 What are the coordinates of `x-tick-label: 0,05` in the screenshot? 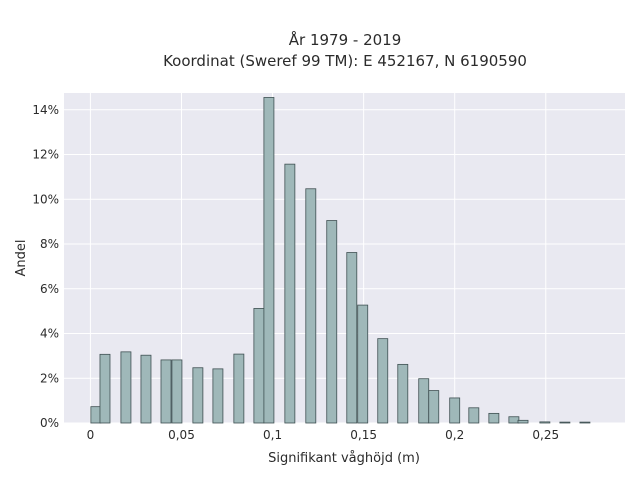 It's located at (181, 435).